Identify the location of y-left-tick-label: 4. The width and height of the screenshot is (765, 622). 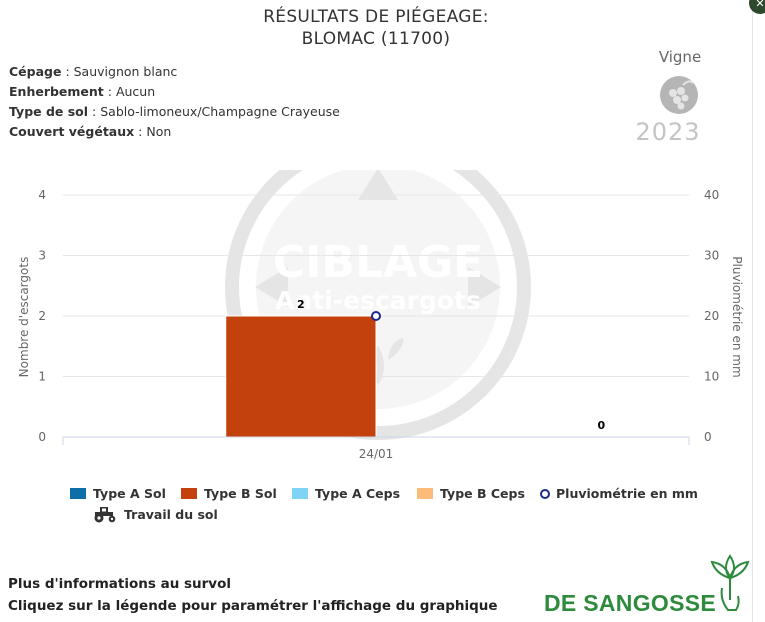
(42, 195).